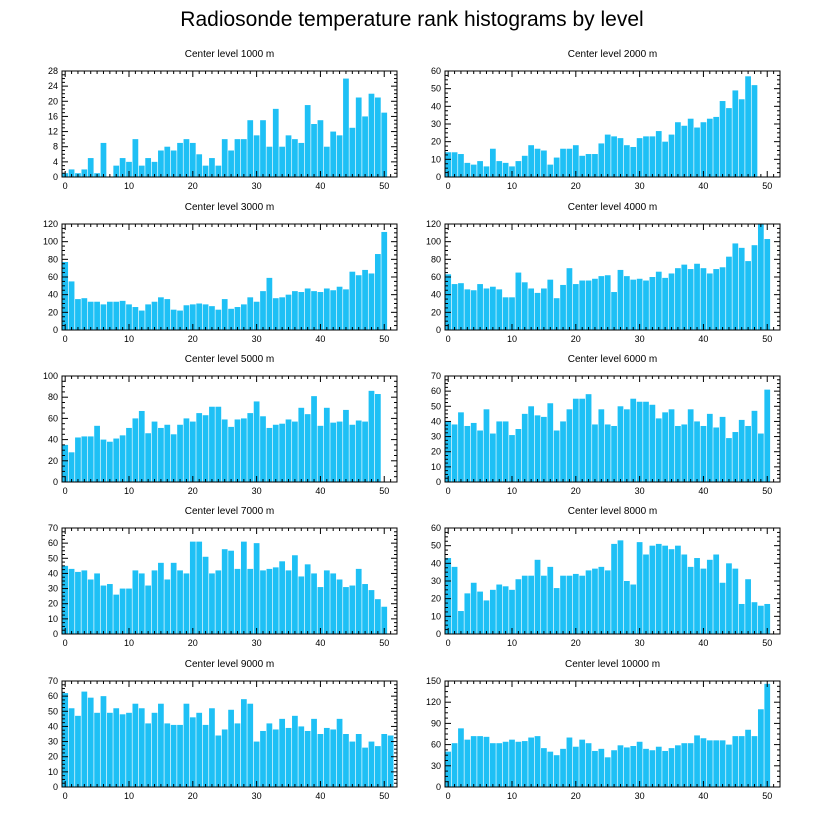  Describe the element at coordinates (230, 511) in the screenshot. I see `panel-title: Center level 7000 m` at that location.